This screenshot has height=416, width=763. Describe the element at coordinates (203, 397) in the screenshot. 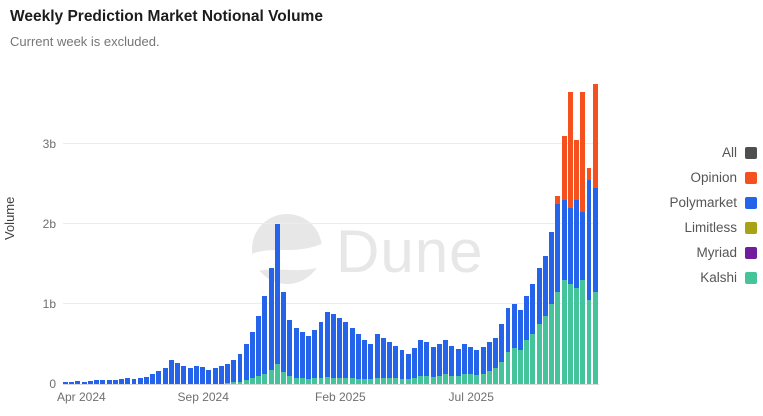

I see `x-tick-label: Sep 2024` at that location.